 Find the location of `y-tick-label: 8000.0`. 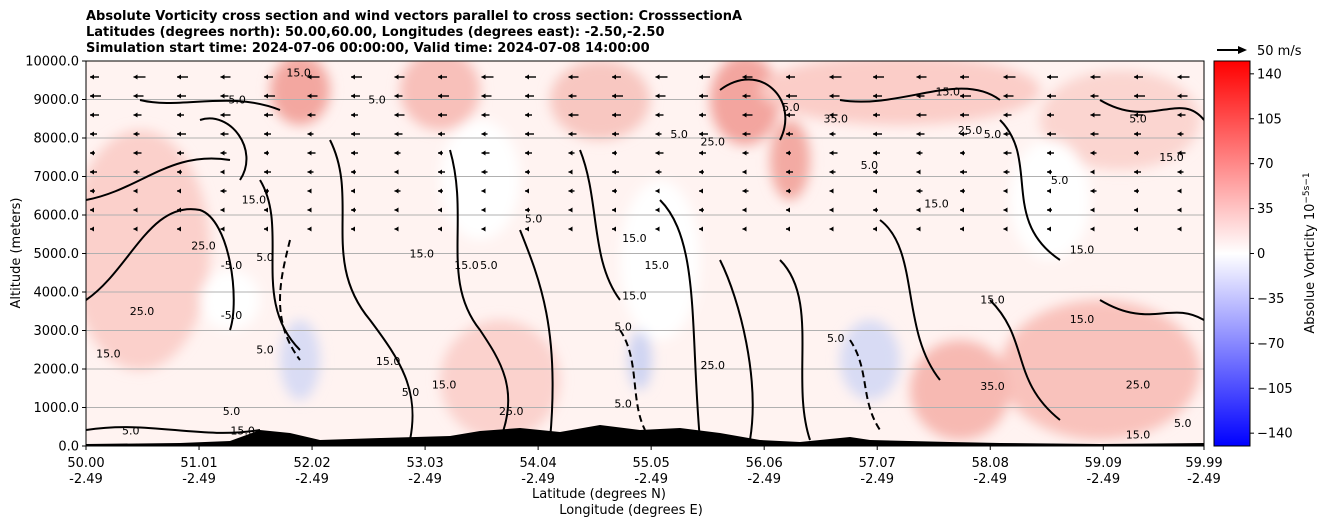

y-tick-label: 8000.0 is located at coordinates (57, 139).